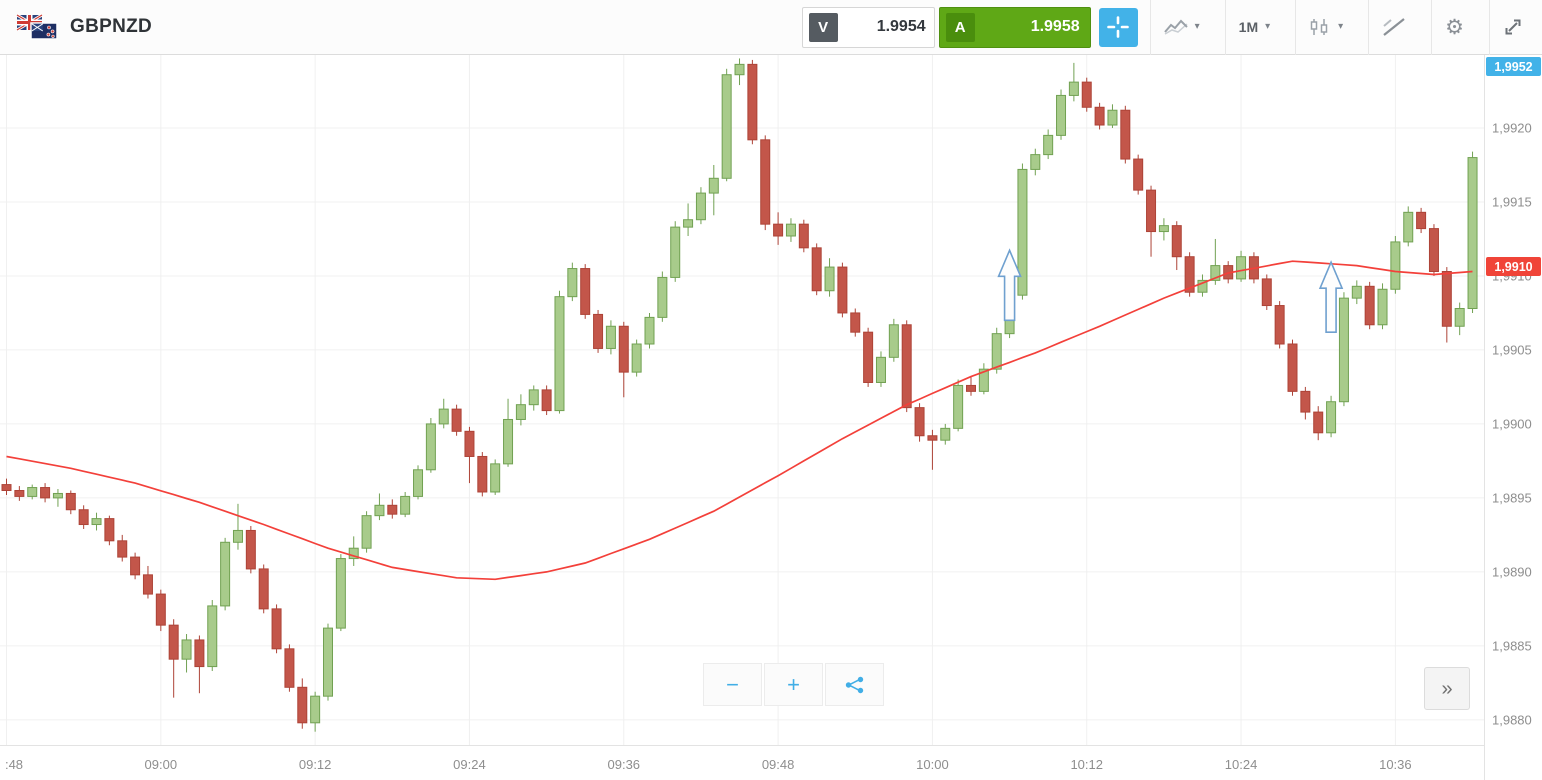  What do you see at coordinates (624, 764) in the screenshot?
I see `x-axis-label: 09:36` at bounding box center [624, 764].